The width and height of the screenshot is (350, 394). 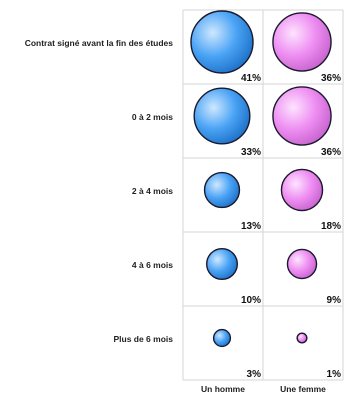 What do you see at coordinates (152, 117) in the screenshot?
I see `row-label: 0 à 2 mois` at bounding box center [152, 117].